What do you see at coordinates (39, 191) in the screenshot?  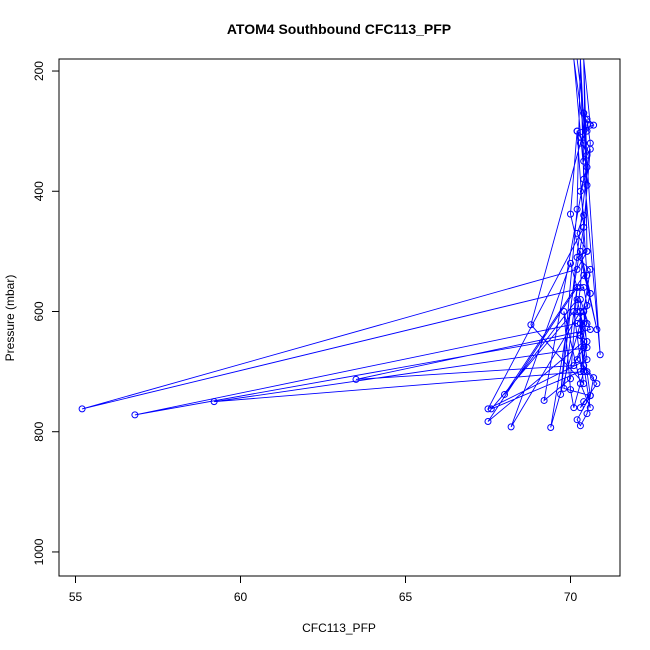 I see `y-tick-label: 400` at bounding box center [39, 191].